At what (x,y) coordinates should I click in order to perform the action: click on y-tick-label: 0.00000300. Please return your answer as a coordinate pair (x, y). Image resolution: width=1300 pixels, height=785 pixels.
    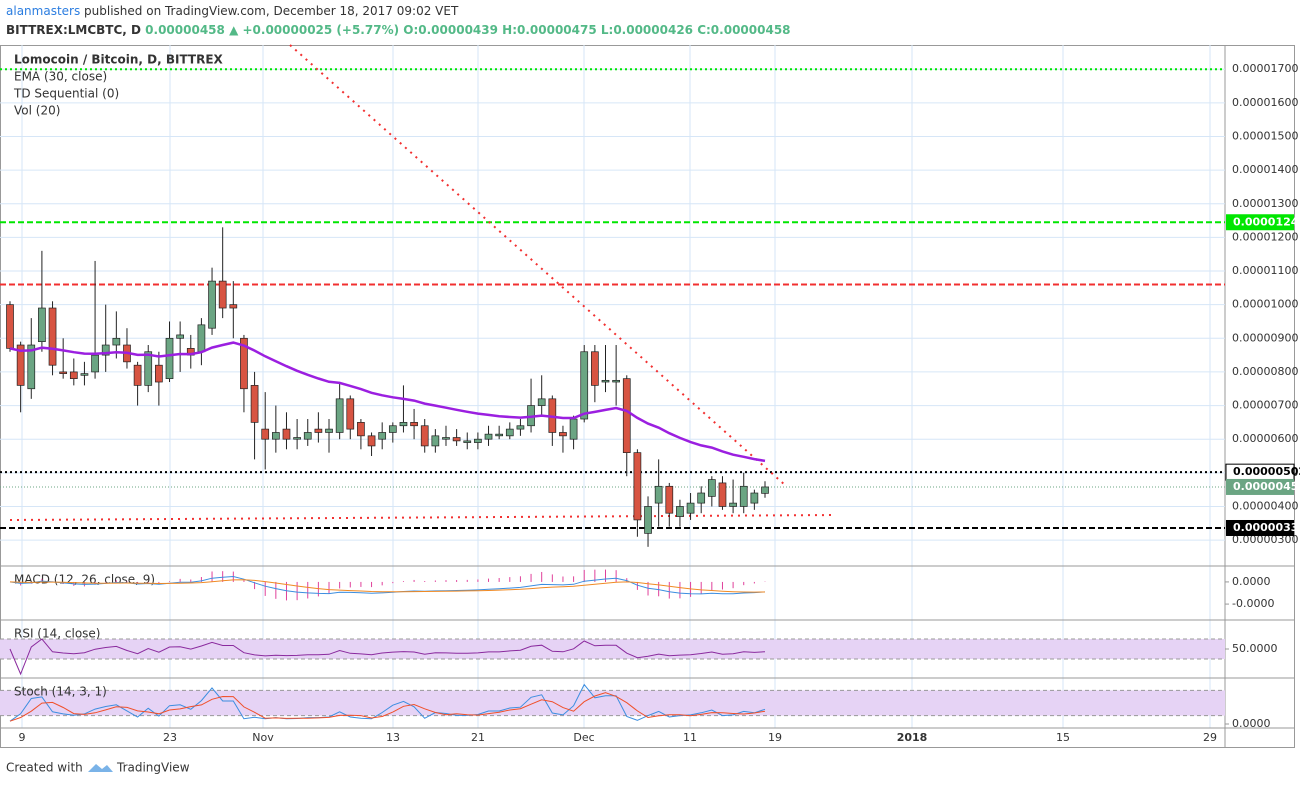
    Looking at the image, I should click on (1265, 539).